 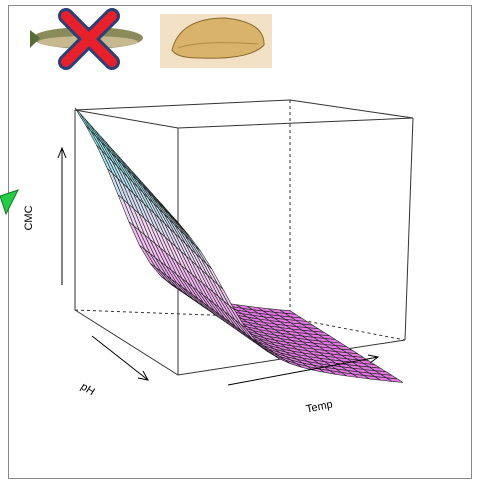 I want to click on z-axis-label: CMC, so click(x=29, y=217).